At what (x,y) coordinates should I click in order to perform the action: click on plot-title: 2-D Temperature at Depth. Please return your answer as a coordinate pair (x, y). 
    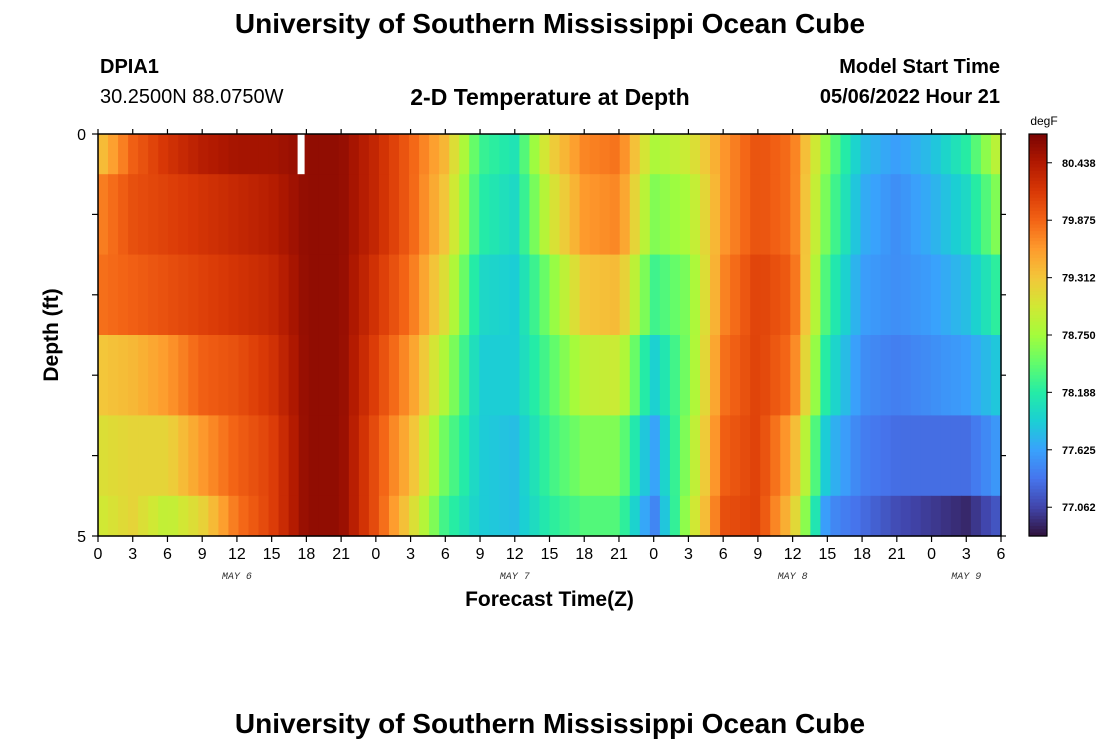
    Looking at the image, I should click on (550, 97).